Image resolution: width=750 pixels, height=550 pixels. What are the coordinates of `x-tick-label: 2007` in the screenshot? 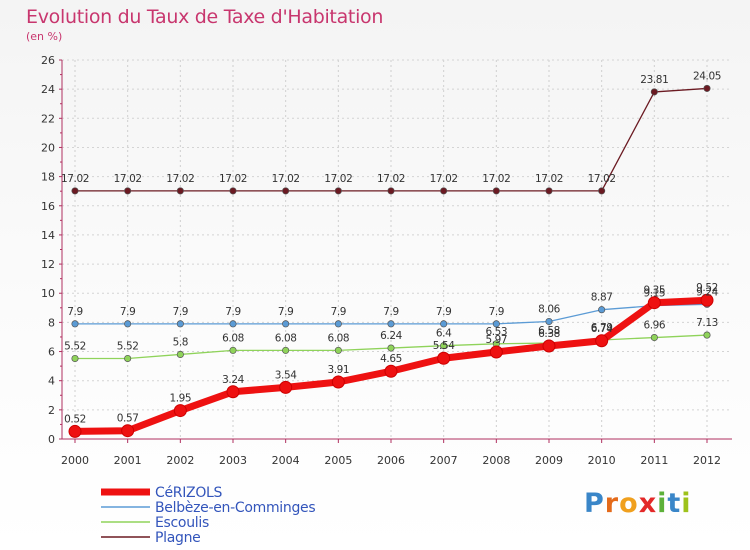 It's located at (444, 460).